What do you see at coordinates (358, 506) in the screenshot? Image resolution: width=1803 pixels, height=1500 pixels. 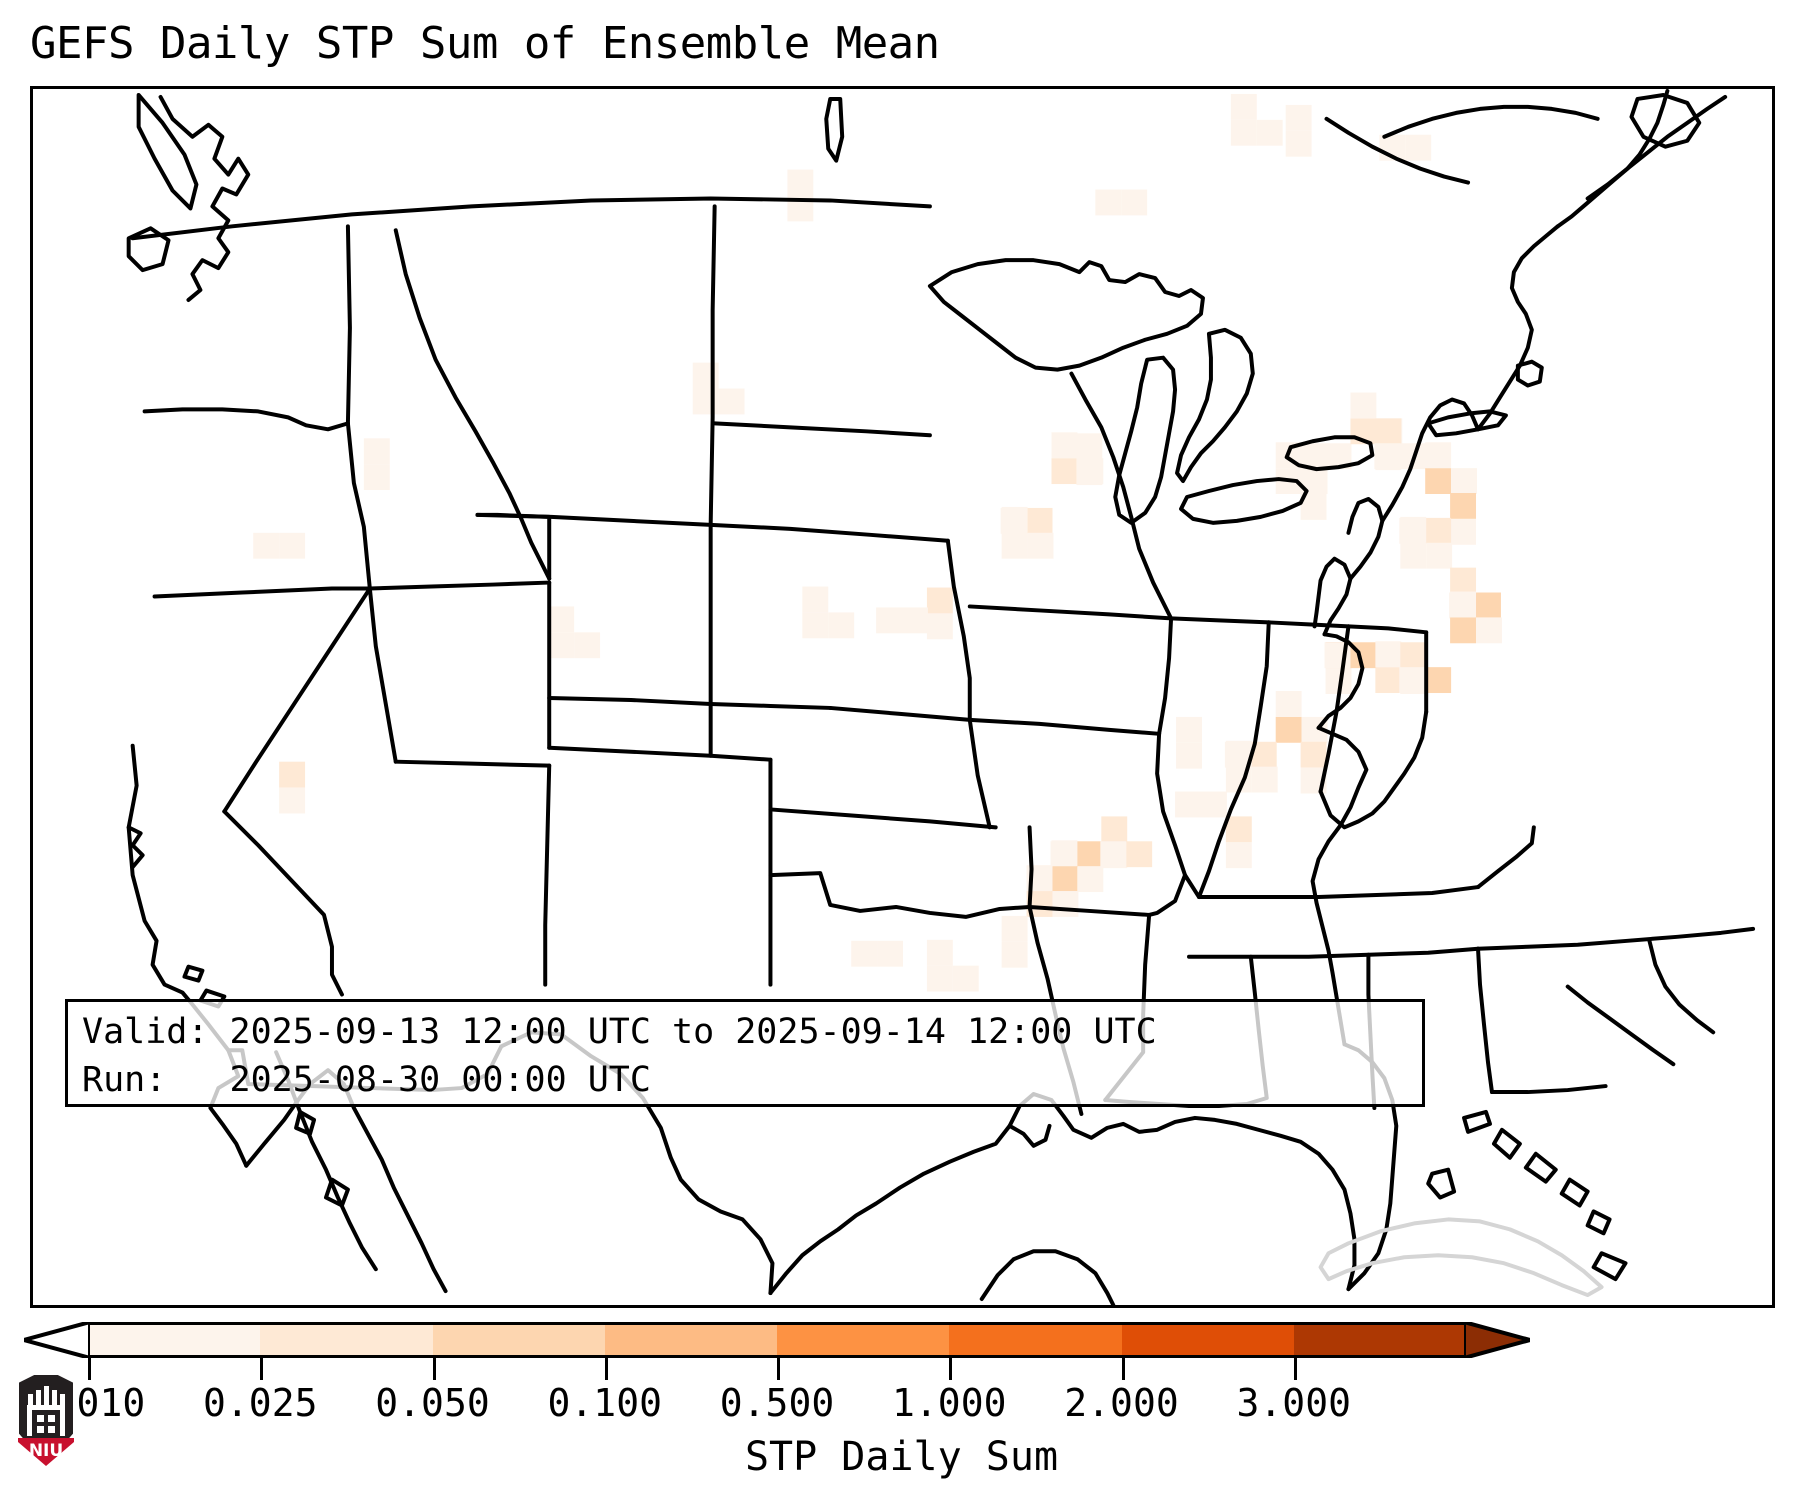 I see `state-border-or-id` at bounding box center [358, 506].